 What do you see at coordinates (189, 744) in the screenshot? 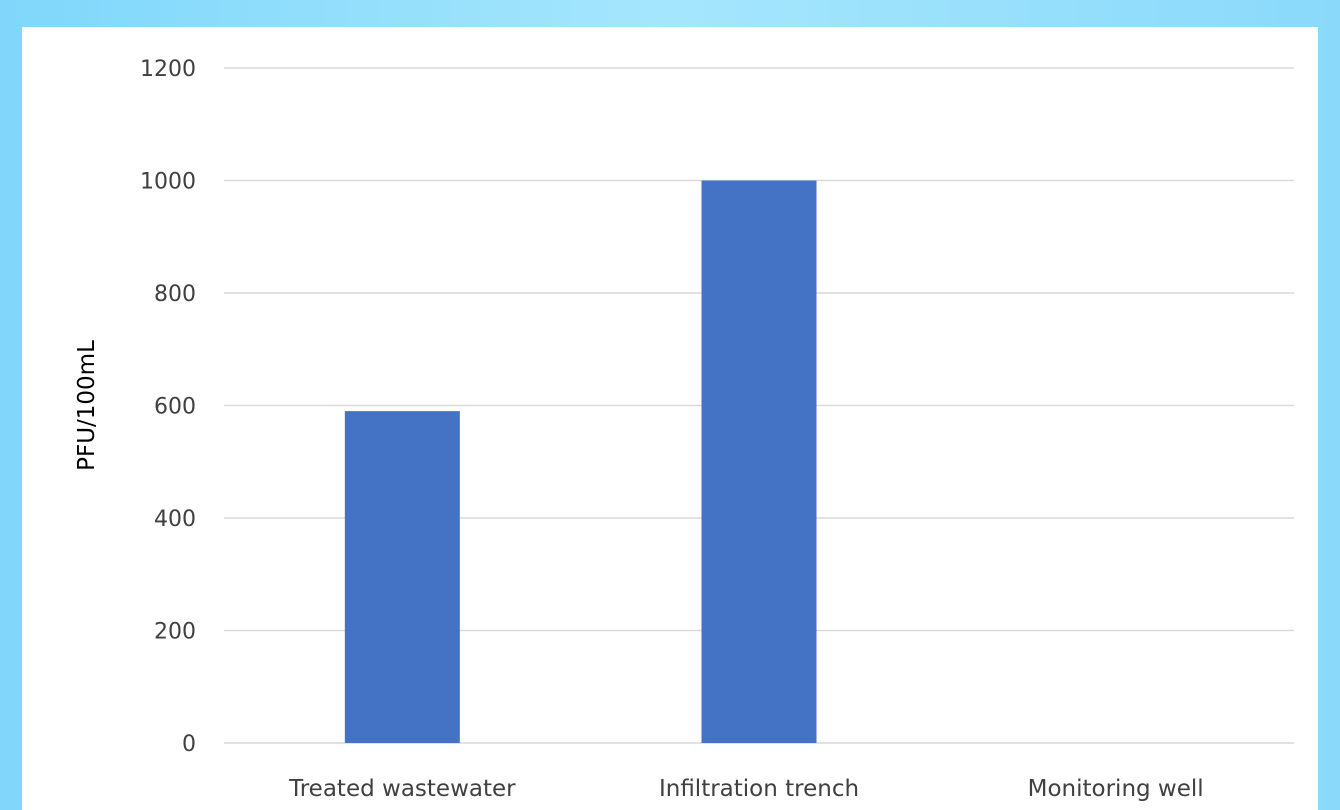
I see `y-tick-label: 0` at bounding box center [189, 744].